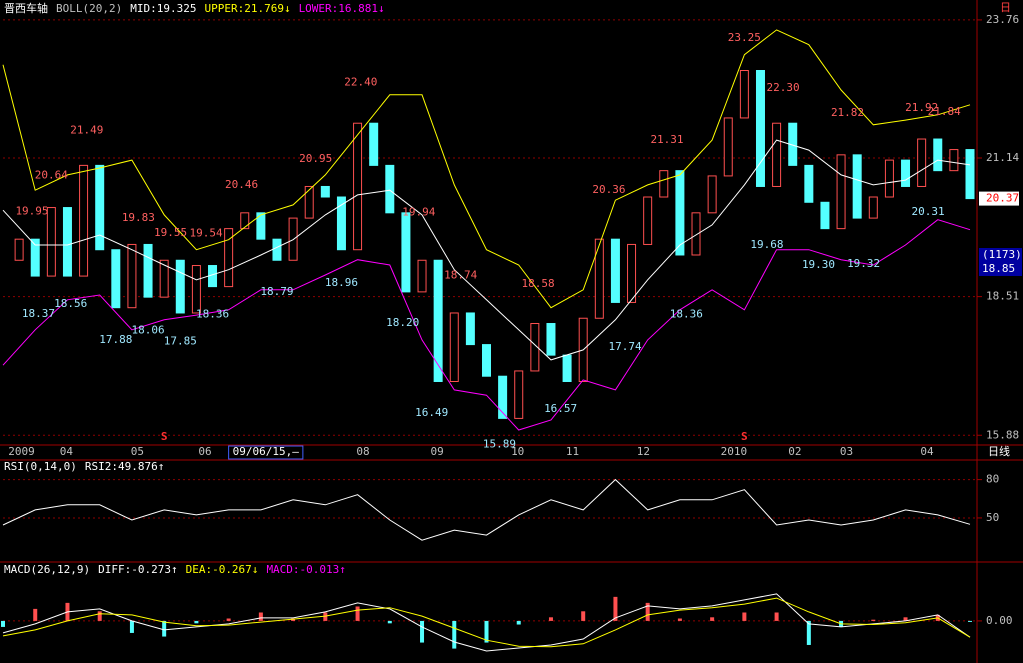 Image resolution: width=1023 pixels, height=663 pixels. What do you see at coordinates (999, 620) in the screenshot?
I see `y-tick-label: 0.00` at bounding box center [999, 620].